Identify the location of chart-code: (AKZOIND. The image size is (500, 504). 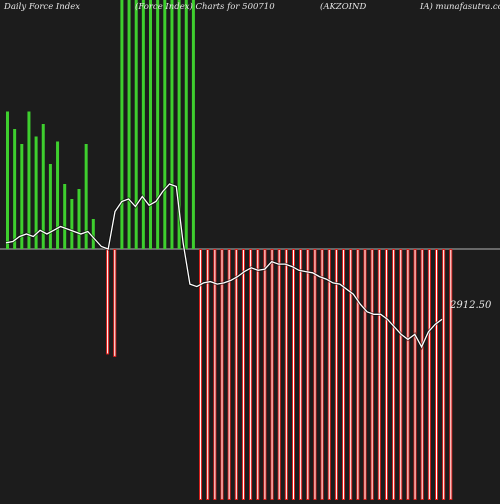
(343, 7).